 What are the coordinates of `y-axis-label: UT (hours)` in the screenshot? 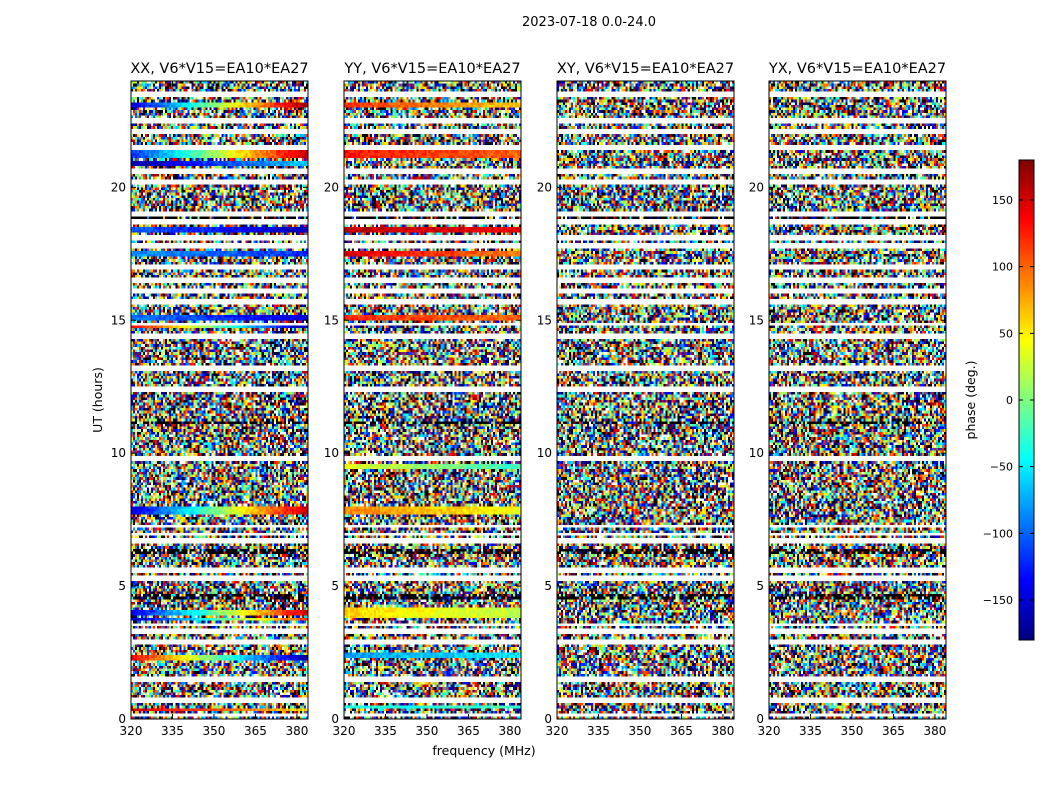 It's located at (97, 400).